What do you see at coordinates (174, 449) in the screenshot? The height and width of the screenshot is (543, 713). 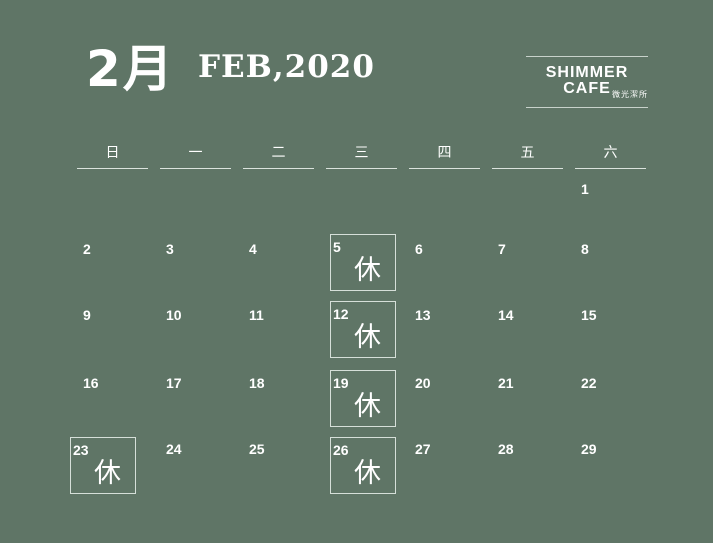 I see `day-number: 24` at bounding box center [174, 449].